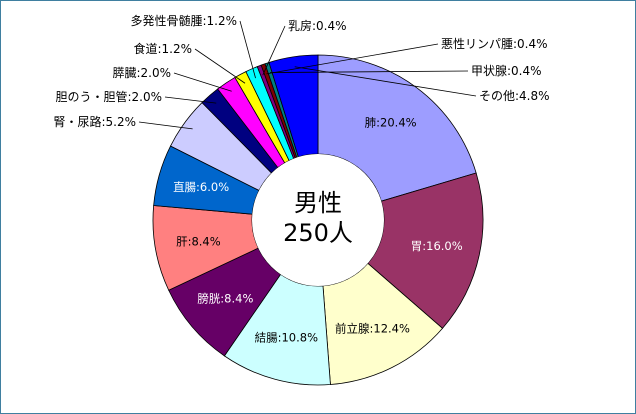 This screenshot has width=636, height=414. What do you see at coordinates (391, 123) in the screenshot?
I see `slice-label-0: 肺:20.4%` at bounding box center [391, 123].